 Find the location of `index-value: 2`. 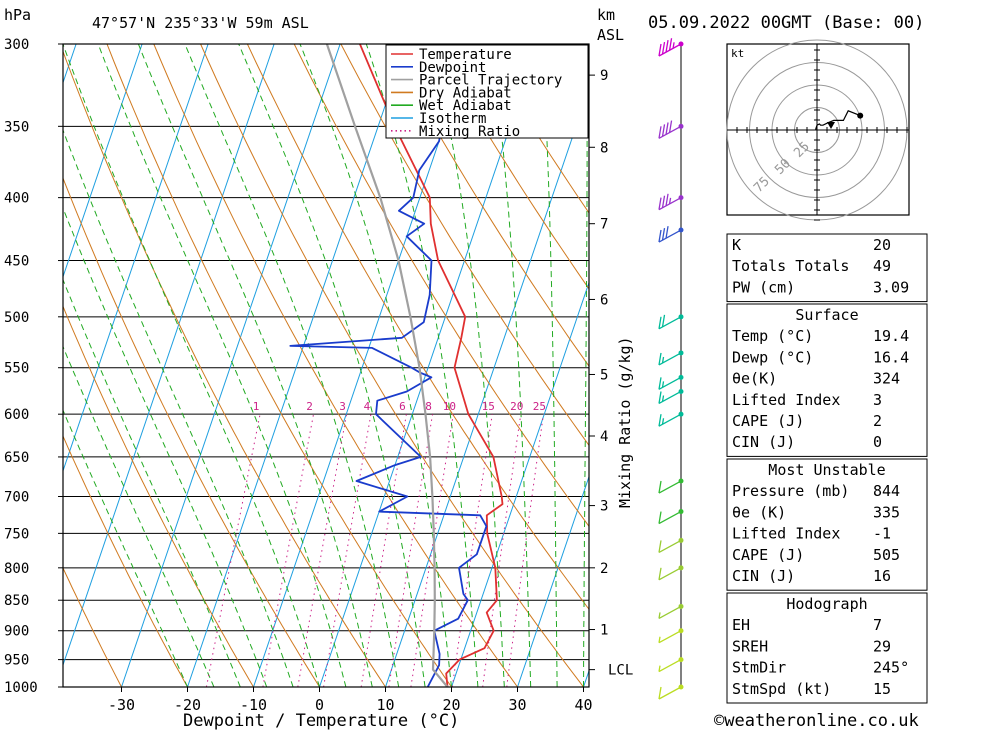

index-value: 2 is located at coordinates (877, 421).